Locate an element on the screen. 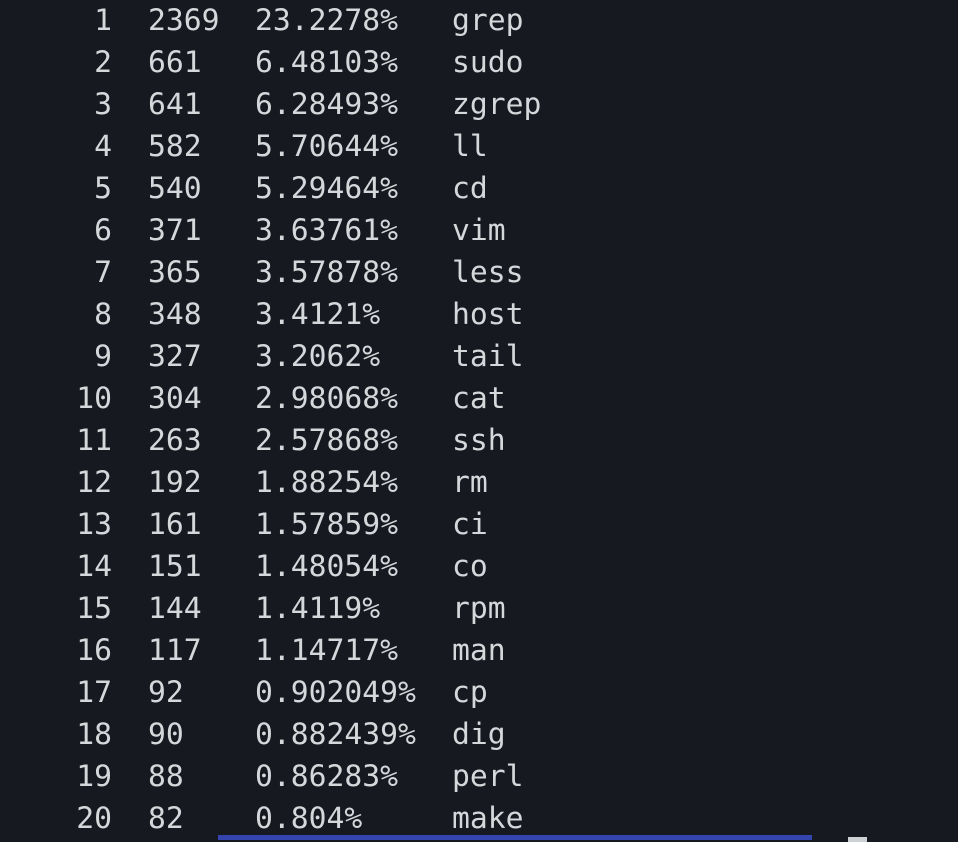 Image resolution: width=958 pixels, height=842 pixels. command-cell: make is located at coordinates (488, 818).